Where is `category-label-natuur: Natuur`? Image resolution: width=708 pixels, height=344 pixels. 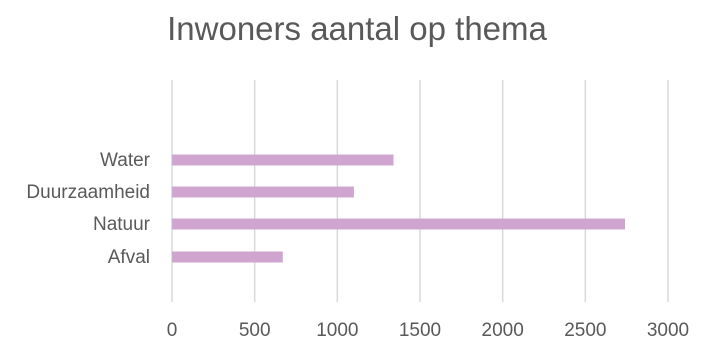 category-label-natuur: Natuur is located at coordinates (122, 224).